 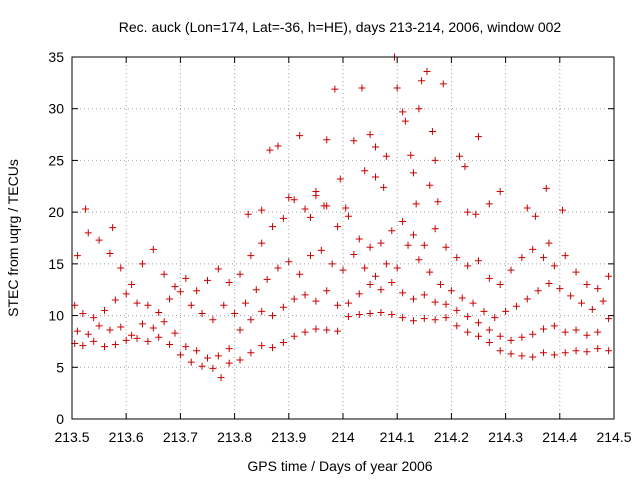 What do you see at coordinates (559, 437) in the screenshot?
I see `x-tick-label: 214.4` at bounding box center [559, 437].